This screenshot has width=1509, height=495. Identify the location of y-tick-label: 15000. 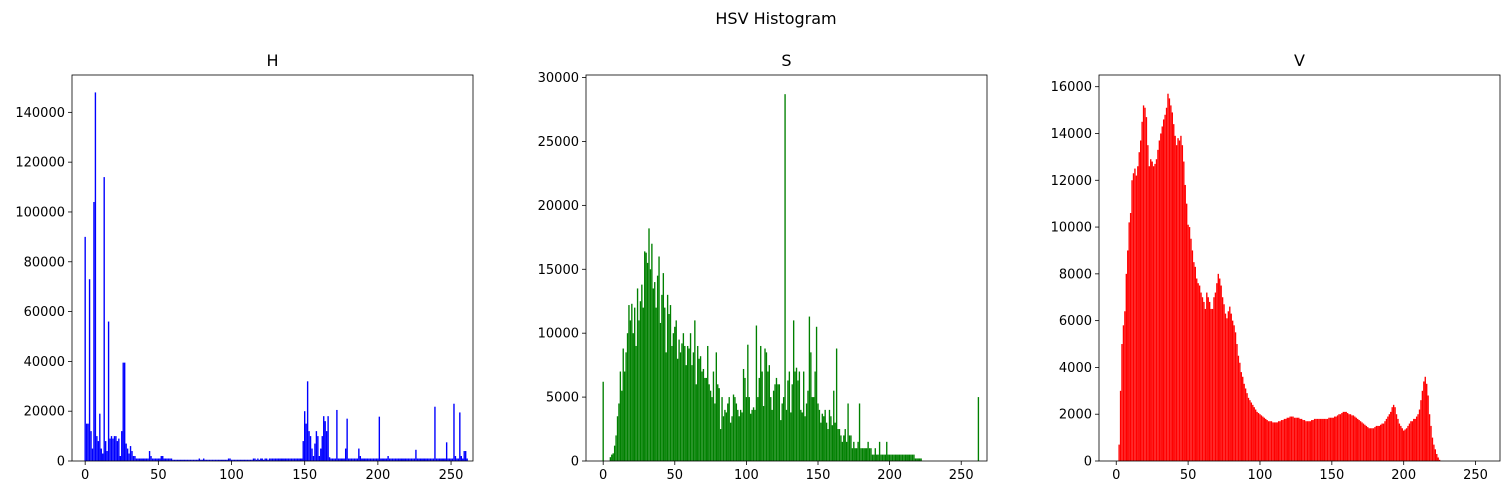
(558, 270).